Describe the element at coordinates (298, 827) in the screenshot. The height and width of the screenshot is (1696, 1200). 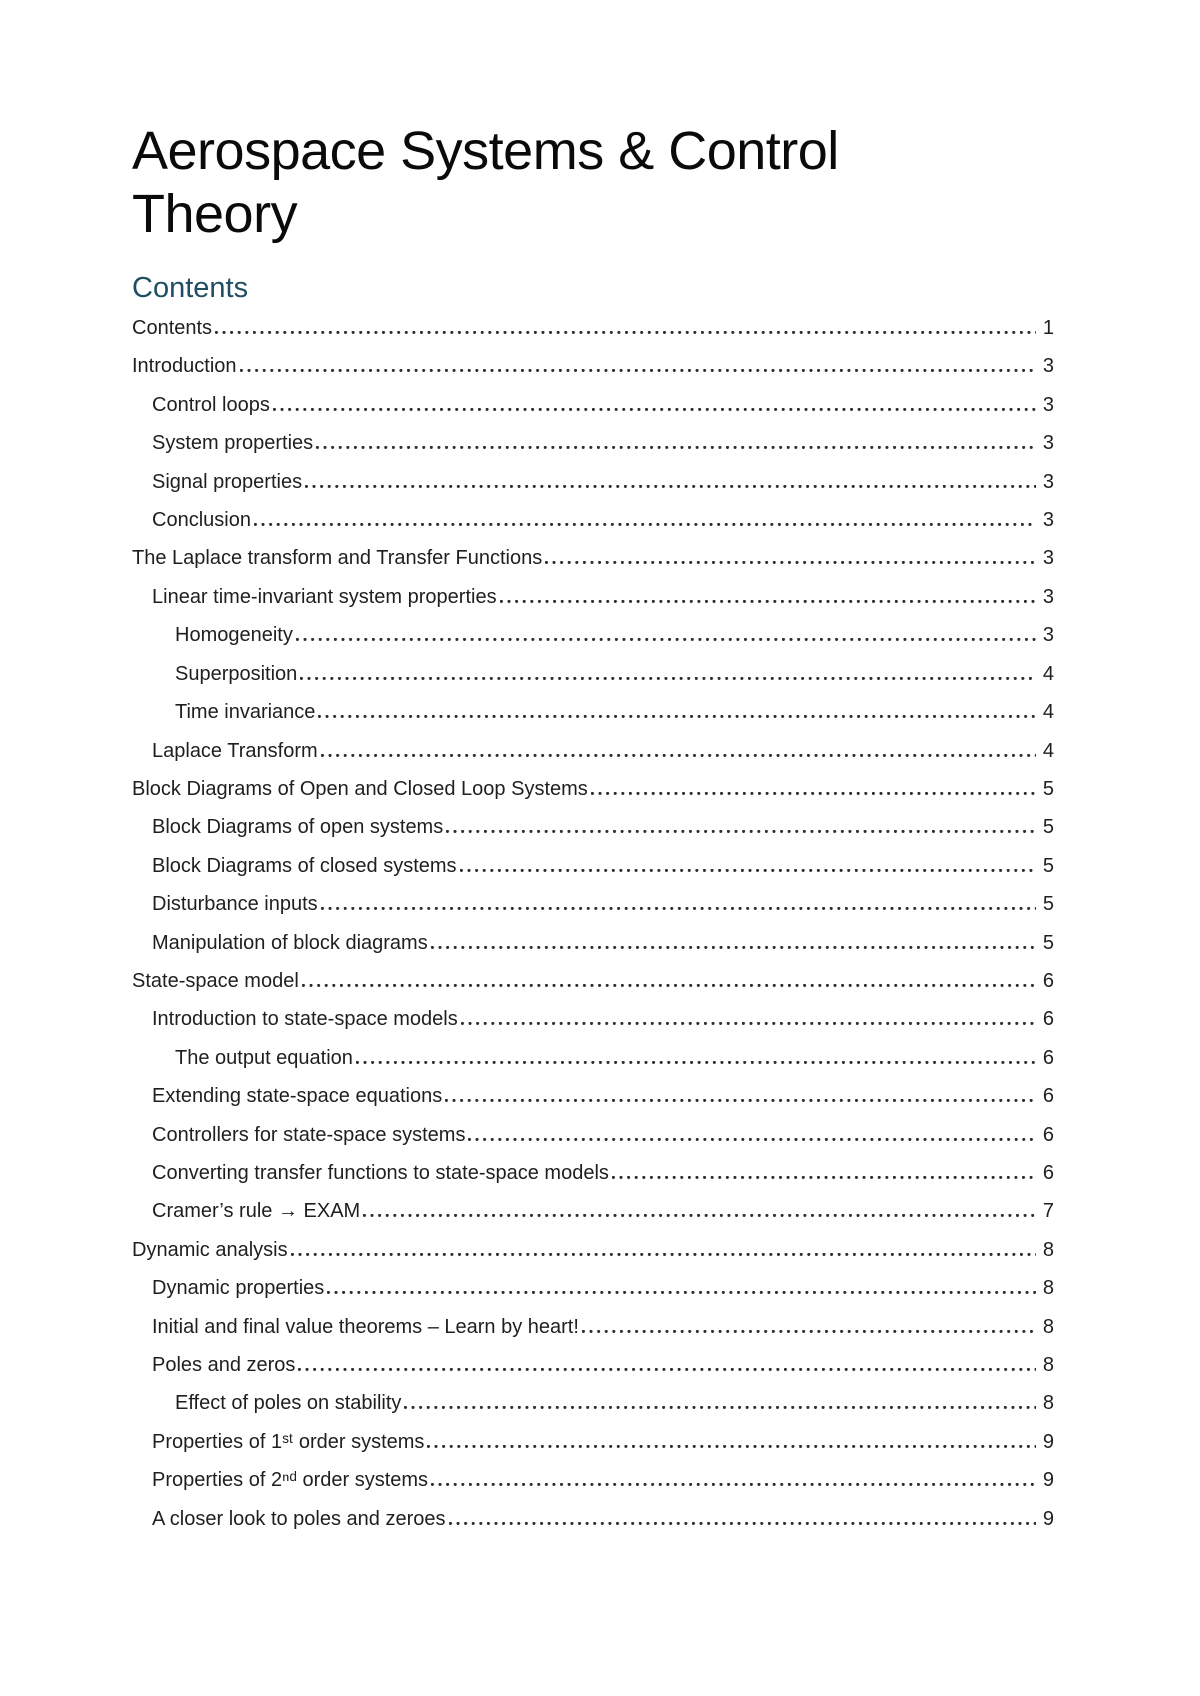
I see `toc-entry-label: Block Diagrams of open systems` at that location.